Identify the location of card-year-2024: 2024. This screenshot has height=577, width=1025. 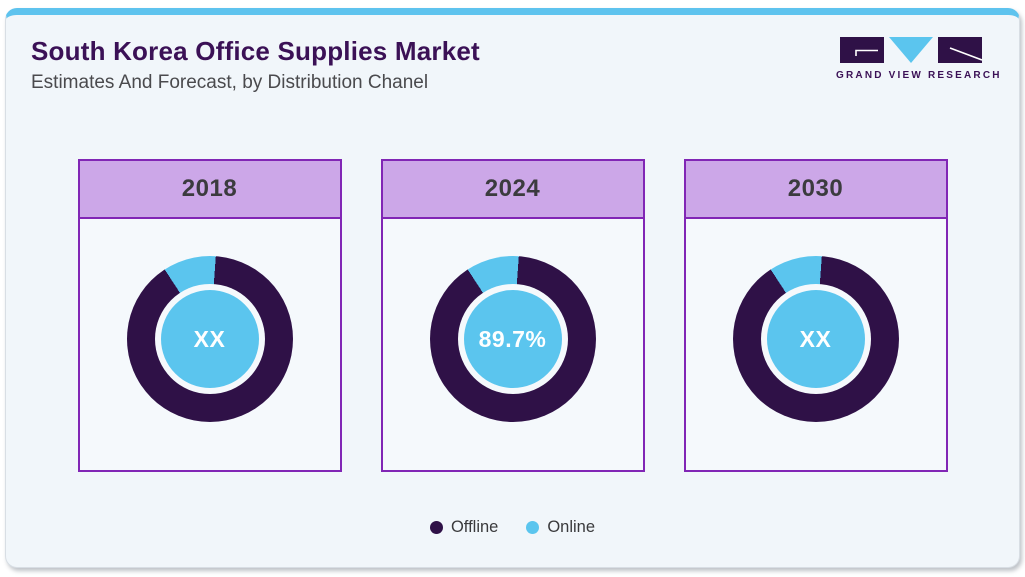
(512, 190).